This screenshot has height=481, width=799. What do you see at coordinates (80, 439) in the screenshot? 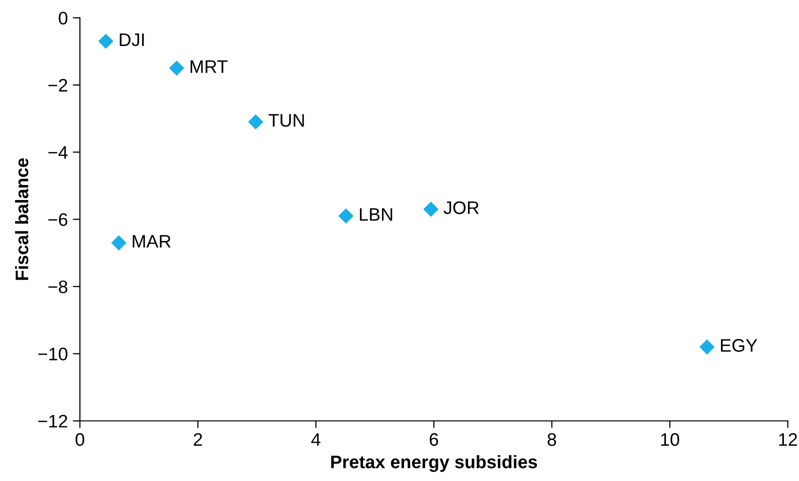
I see `x-tick-label: 0` at bounding box center [80, 439].